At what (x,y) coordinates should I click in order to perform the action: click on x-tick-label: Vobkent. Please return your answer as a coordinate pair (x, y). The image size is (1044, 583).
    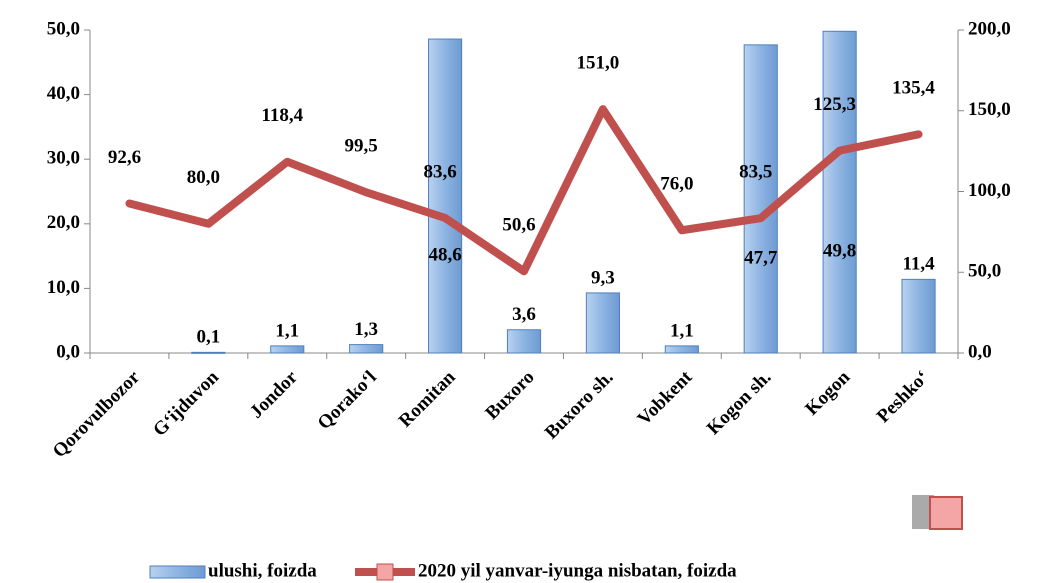
    Looking at the image, I should click on (665, 397).